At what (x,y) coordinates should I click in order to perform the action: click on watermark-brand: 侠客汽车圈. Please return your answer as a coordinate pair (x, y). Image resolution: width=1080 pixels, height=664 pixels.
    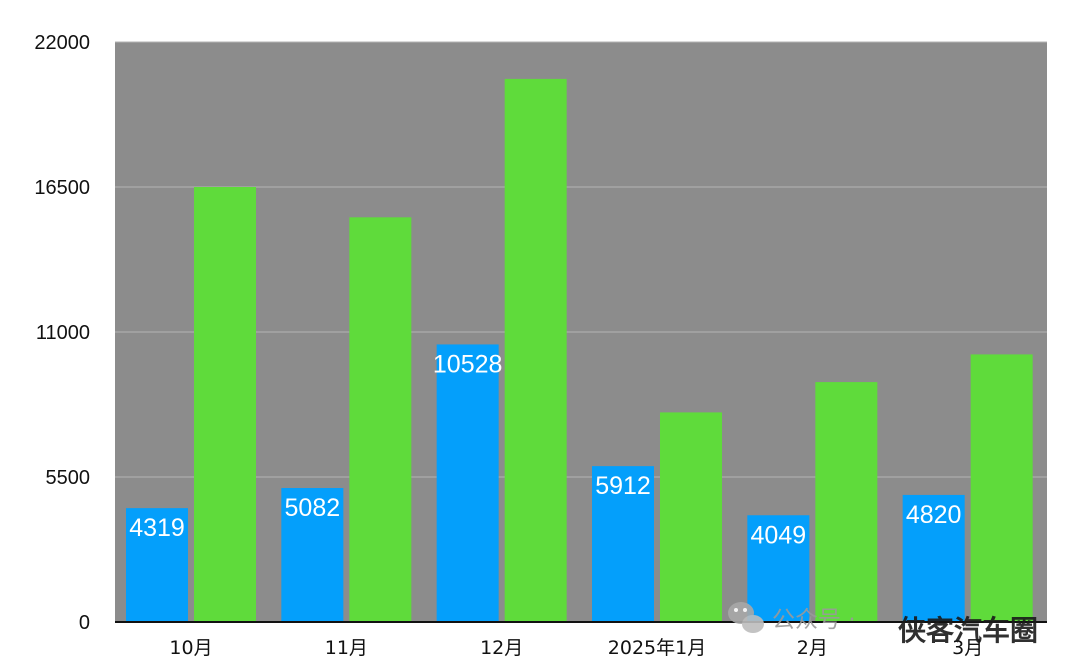
    Looking at the image, I should click on (968, 630).